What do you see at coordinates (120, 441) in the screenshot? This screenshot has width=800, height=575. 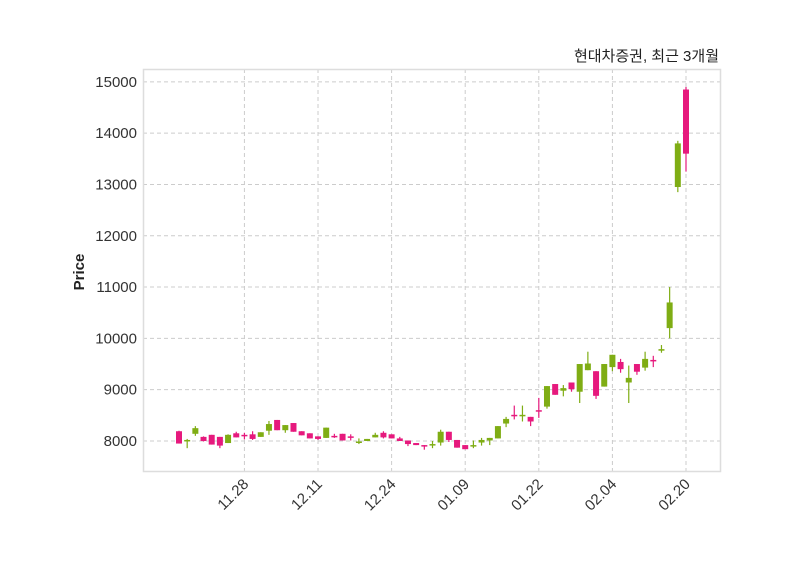 I see `y-tick-label: 8000` at bounding box center [120, 441].